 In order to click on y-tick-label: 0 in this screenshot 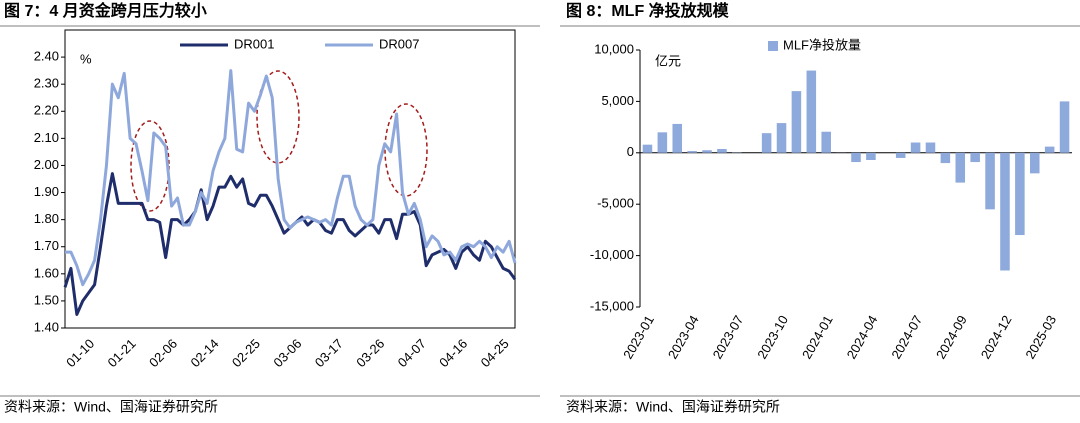, I will do `click(630, 151)`.